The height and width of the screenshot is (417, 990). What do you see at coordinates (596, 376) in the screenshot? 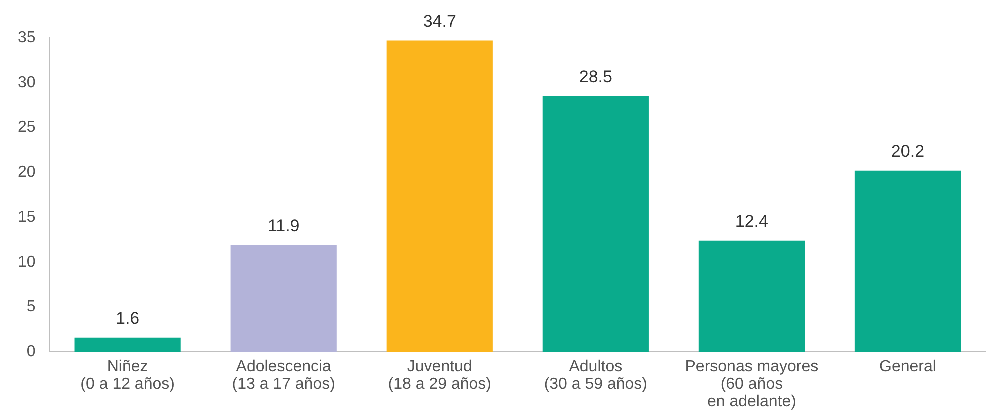
I see `x-tick-label: Adultos (30 a 59 años)` at bounding box center [596, 376].